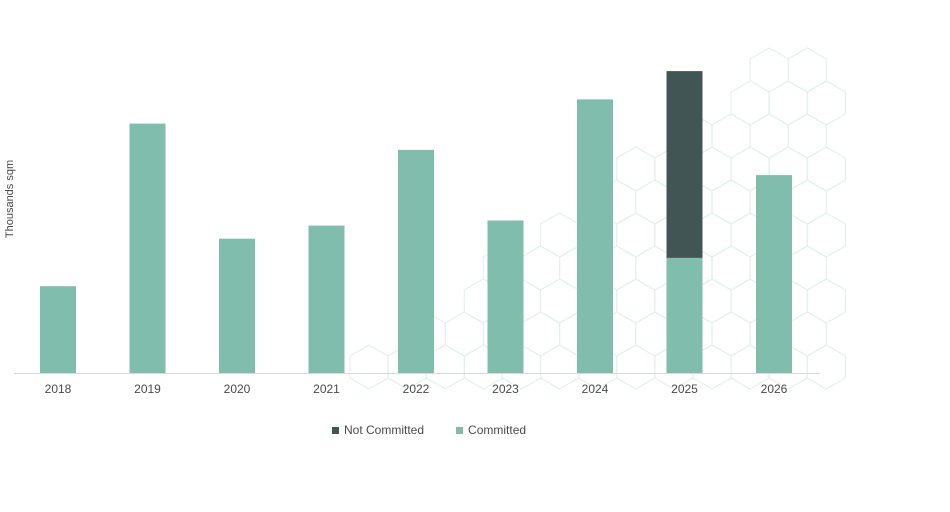 This screenshot has width=950, height=512. I want to click on bar-committed-2025, so click(684, 315).